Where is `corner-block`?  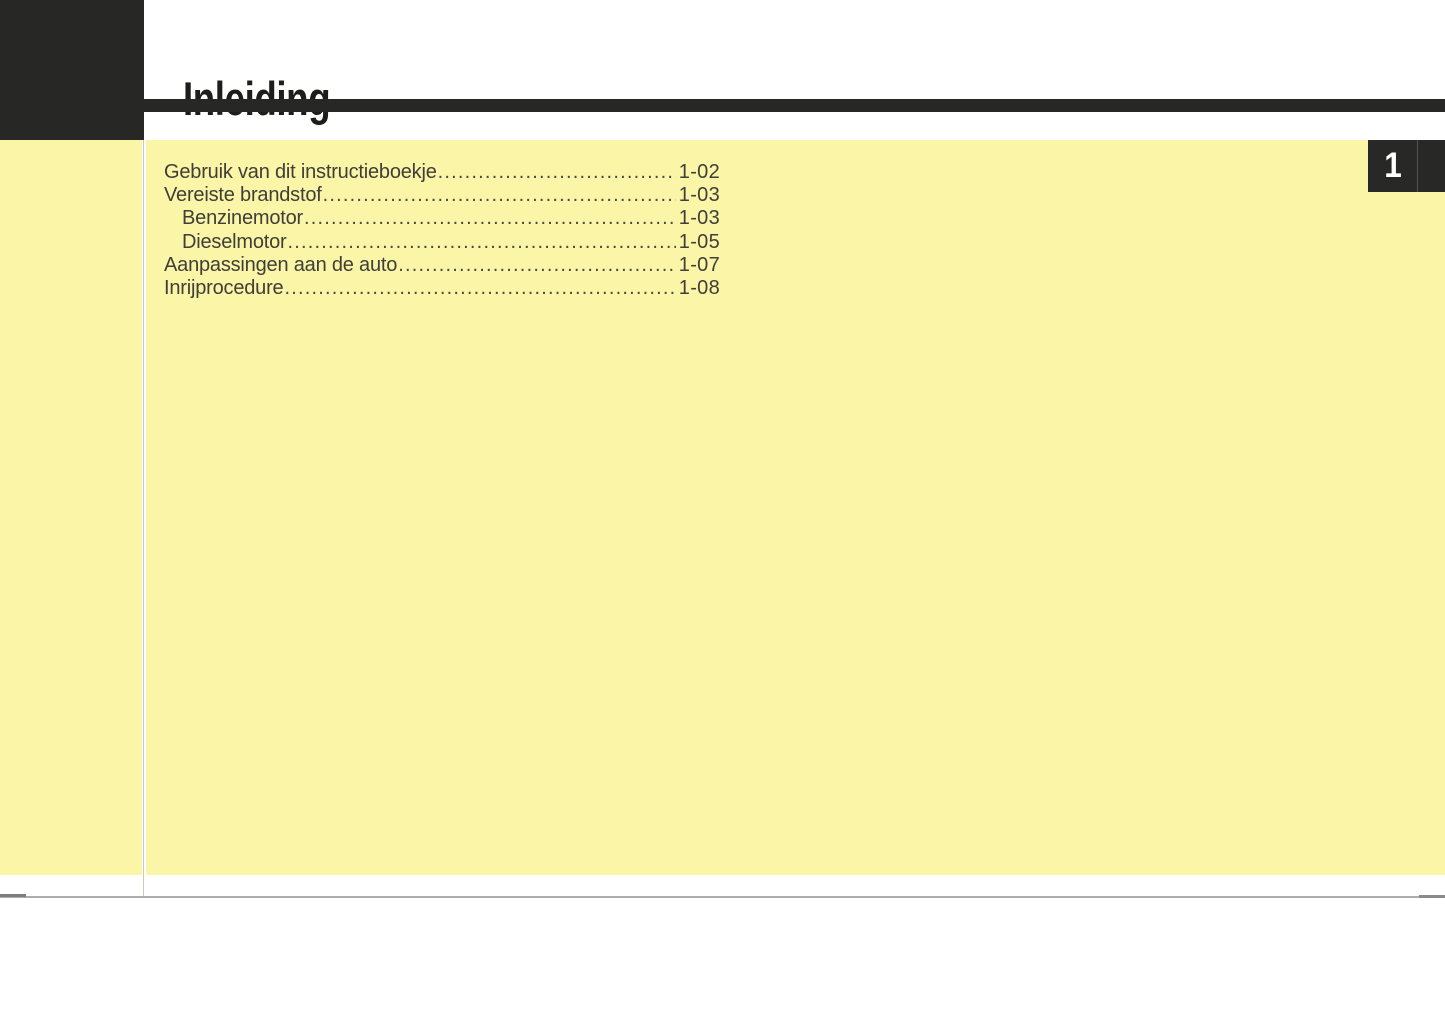 corner-block is located at coordinates (72, 70).